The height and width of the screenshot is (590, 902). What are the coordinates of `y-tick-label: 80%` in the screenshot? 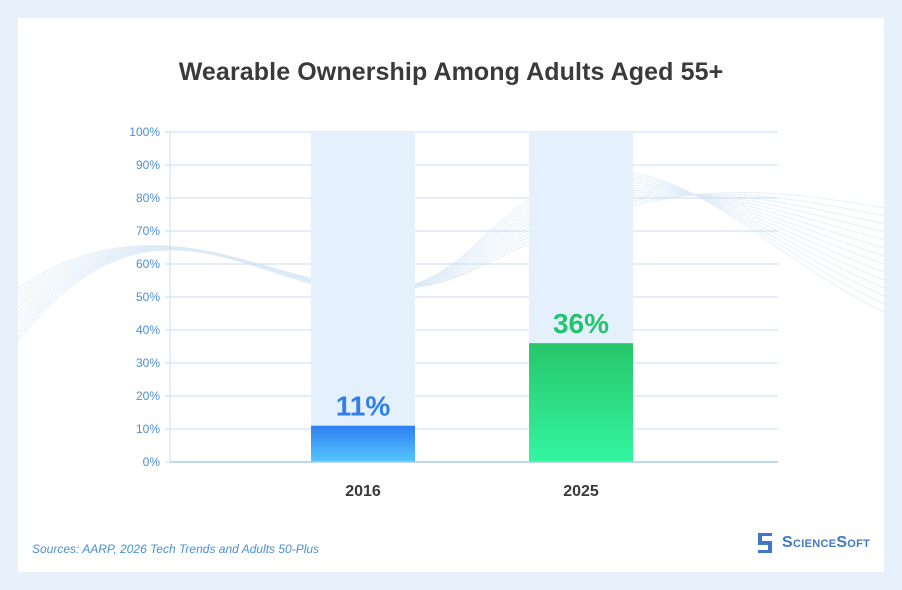 It's located at (148, 198).